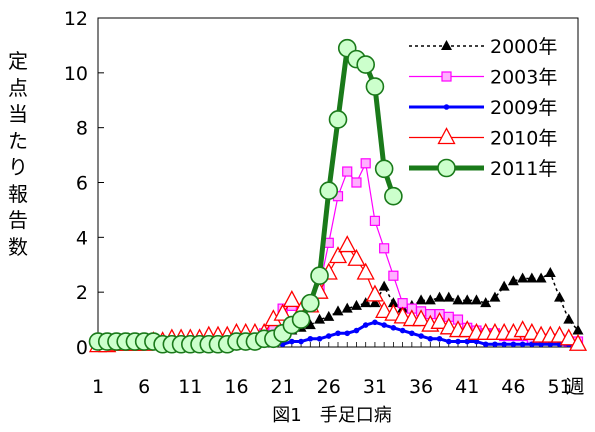 This screenshot has height=432, width=595. Describe the element at coordinates (18, 246) in the screenshot. I see `y-label-char: 数` at that location.